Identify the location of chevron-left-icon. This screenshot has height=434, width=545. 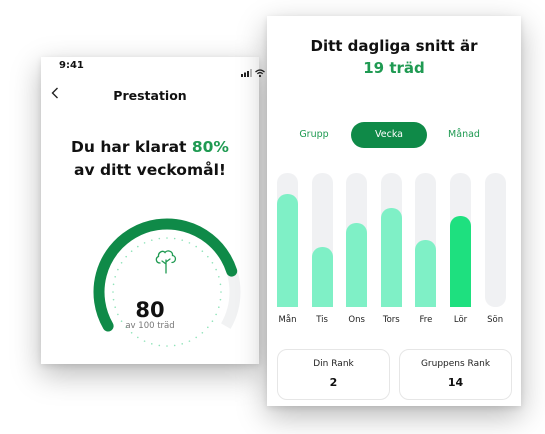
(55, 95).